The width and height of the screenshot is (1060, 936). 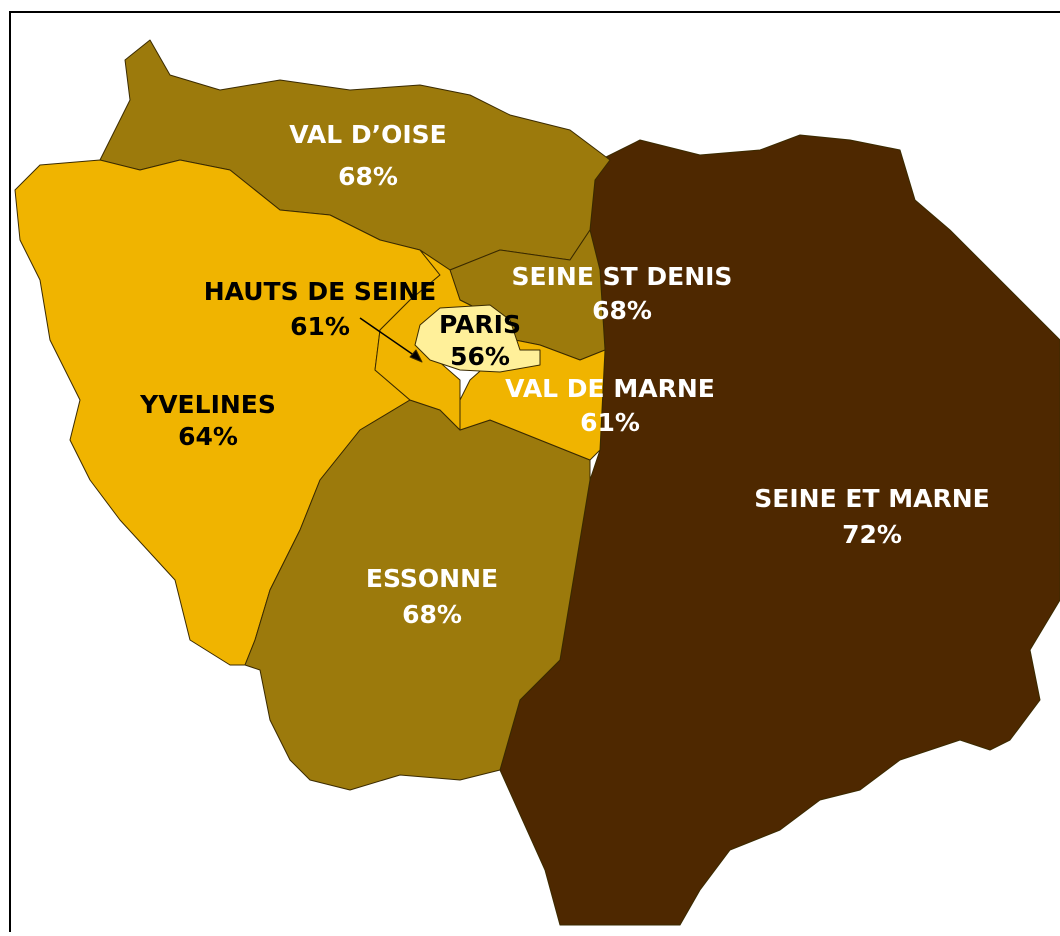 What do you see at coordinates (432, 578) in the screenshot?
I see `region-name: ESSONNE` at bounding box center [432, 578].